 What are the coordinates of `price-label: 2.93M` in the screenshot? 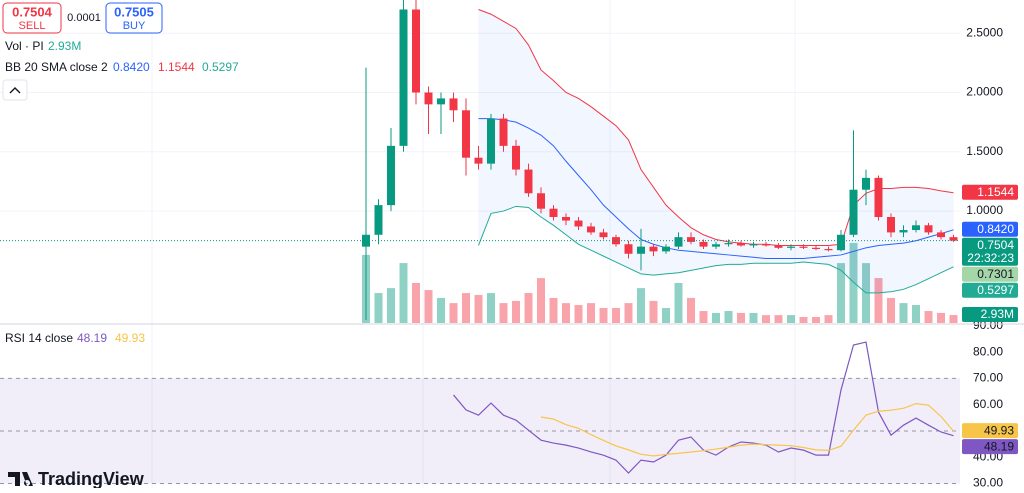 It's located at (997, 314).